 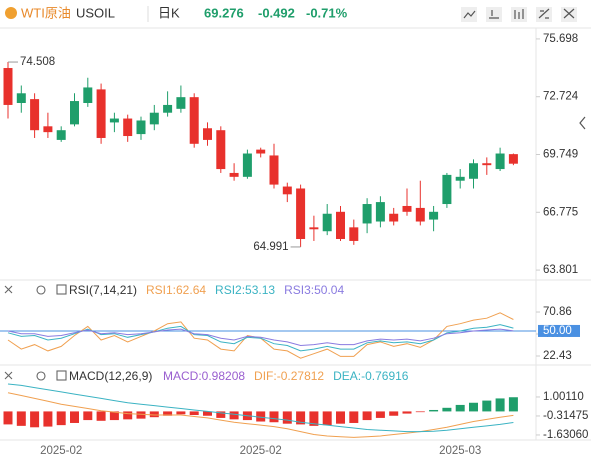 What do you see at coordinates (260, 337) in the screenshot?
I see `rsi-line` at bounding box center [260, 337].